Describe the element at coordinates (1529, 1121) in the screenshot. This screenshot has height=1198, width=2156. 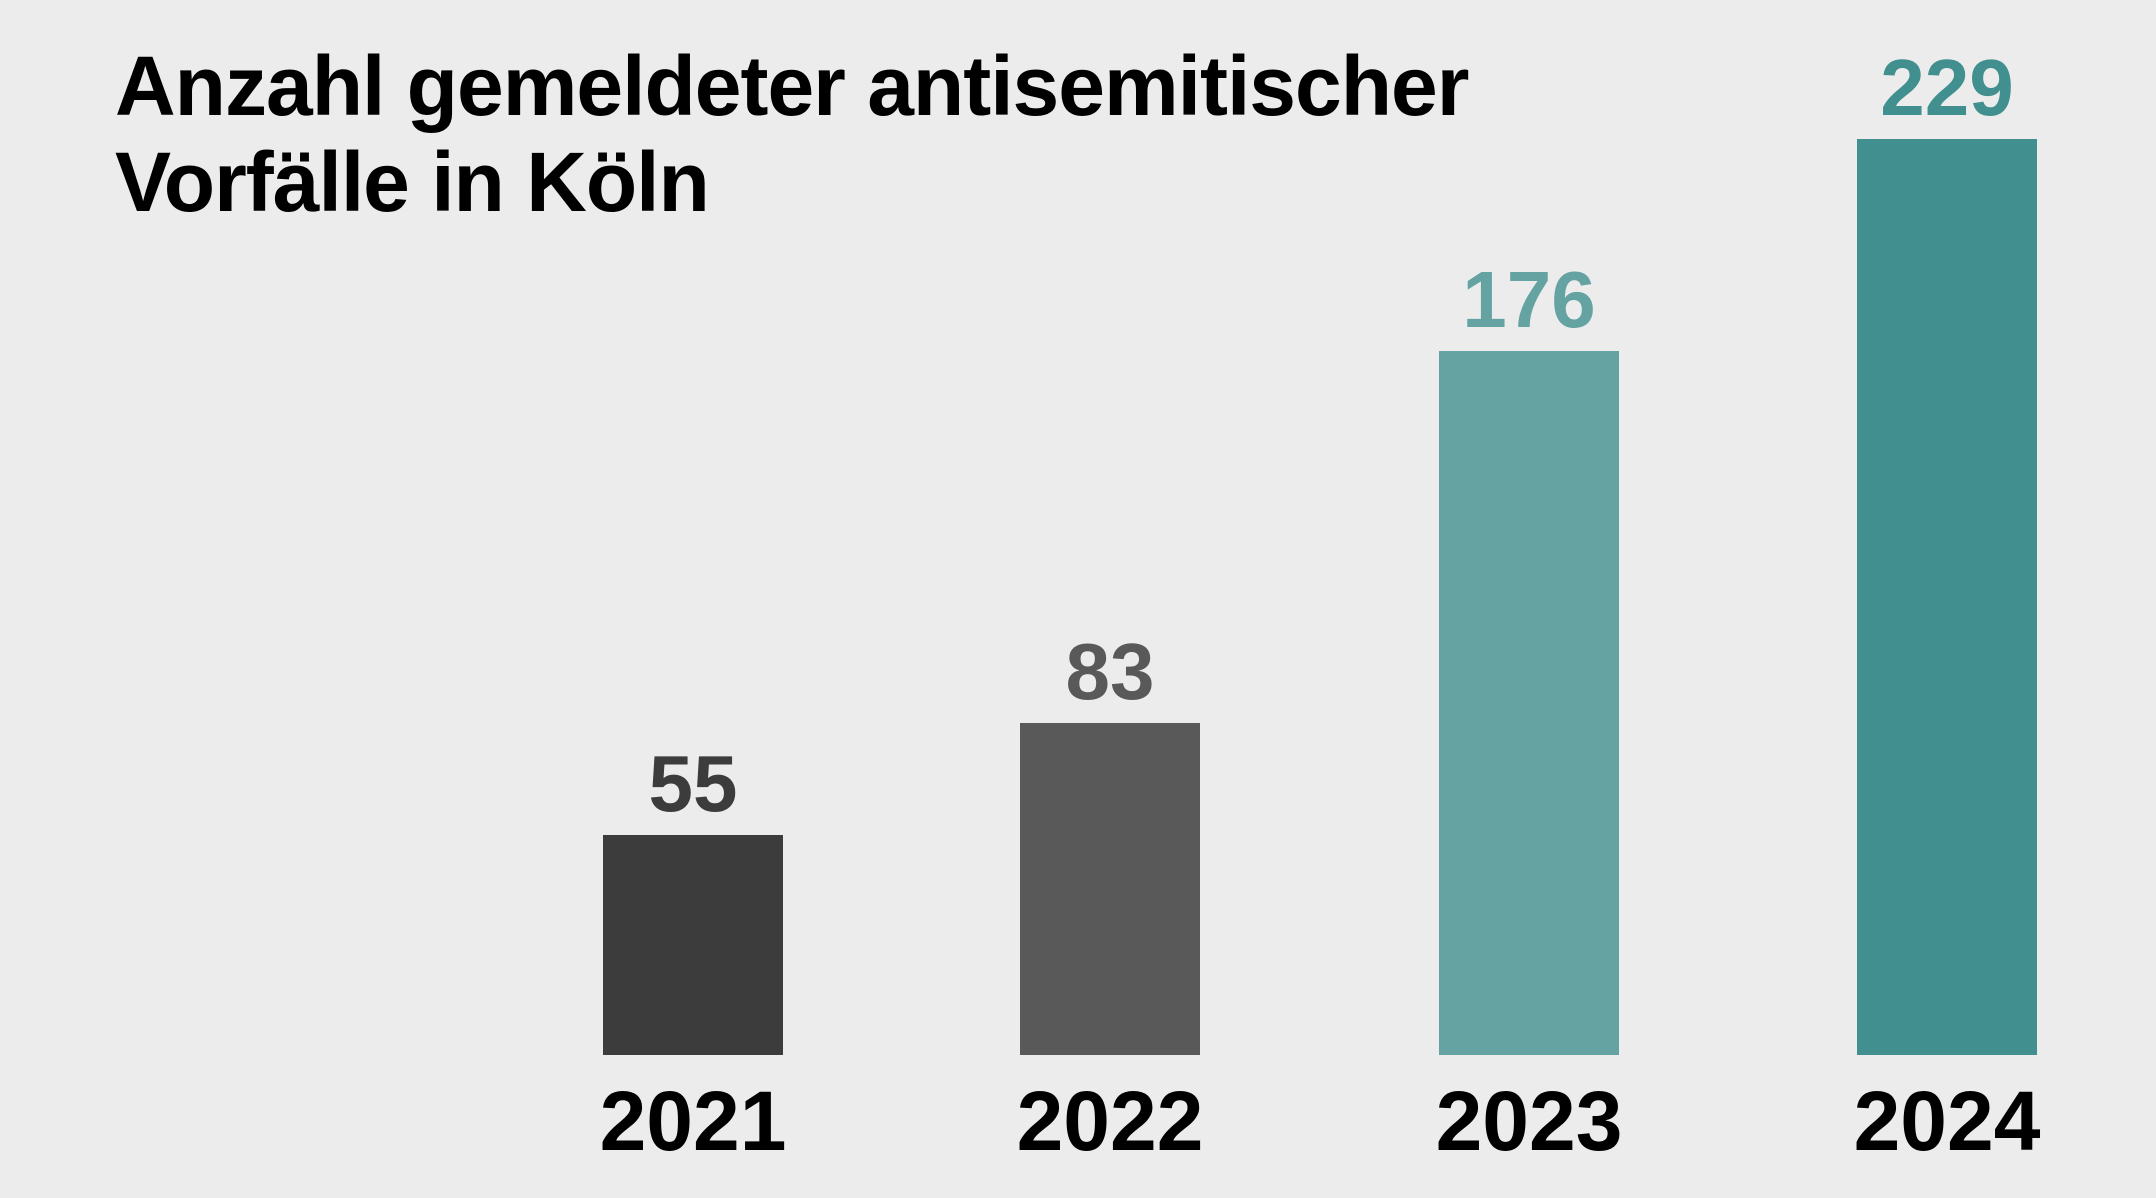
I see `x-tick-label-2023: 2023` at that location.